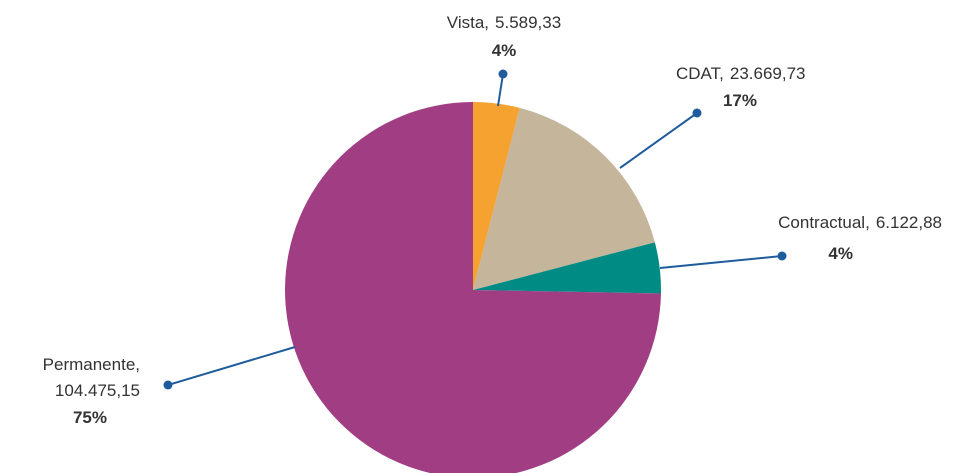 Image resolution: width=958 pixels, height=473 pixels. Describe the element at coordinates (768, 73) in the screenshot. I see `value-label: 23.669,73` at that location.